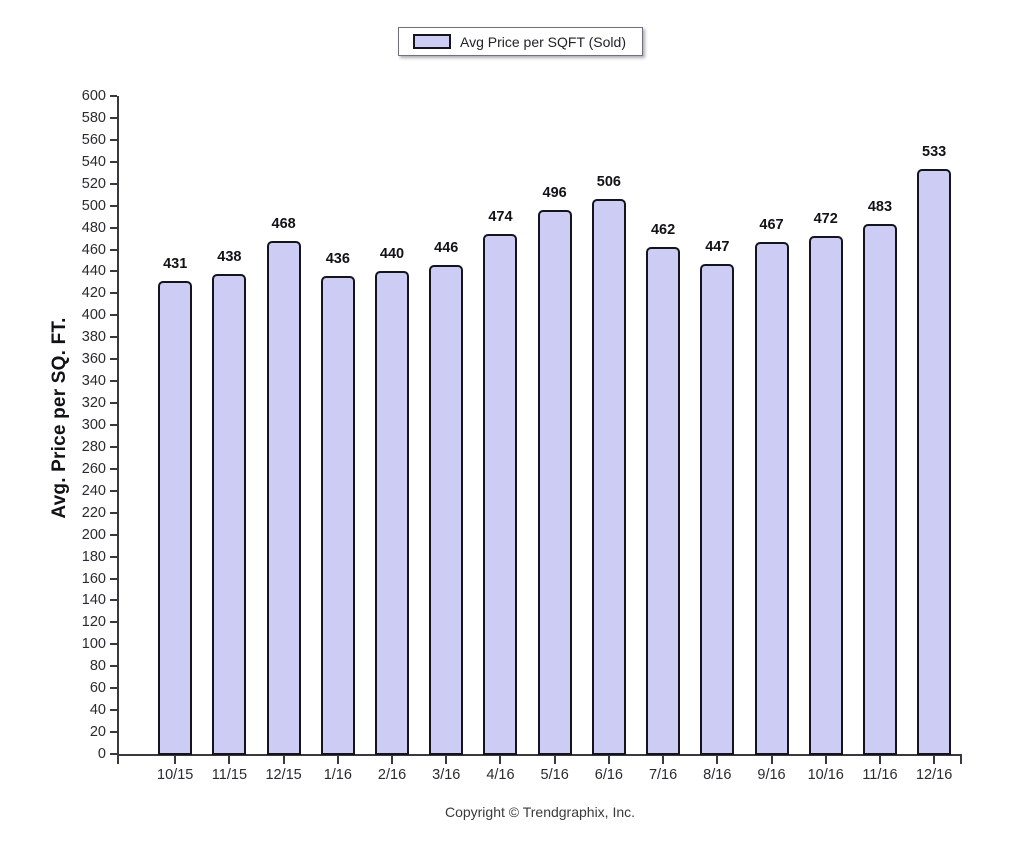 The height and width of the screenshot is (853, 1024). What do you see at coordinates (93, 425) in the screenshot?
I see `y-tick-label: 300` at bounding box center [93, 425].